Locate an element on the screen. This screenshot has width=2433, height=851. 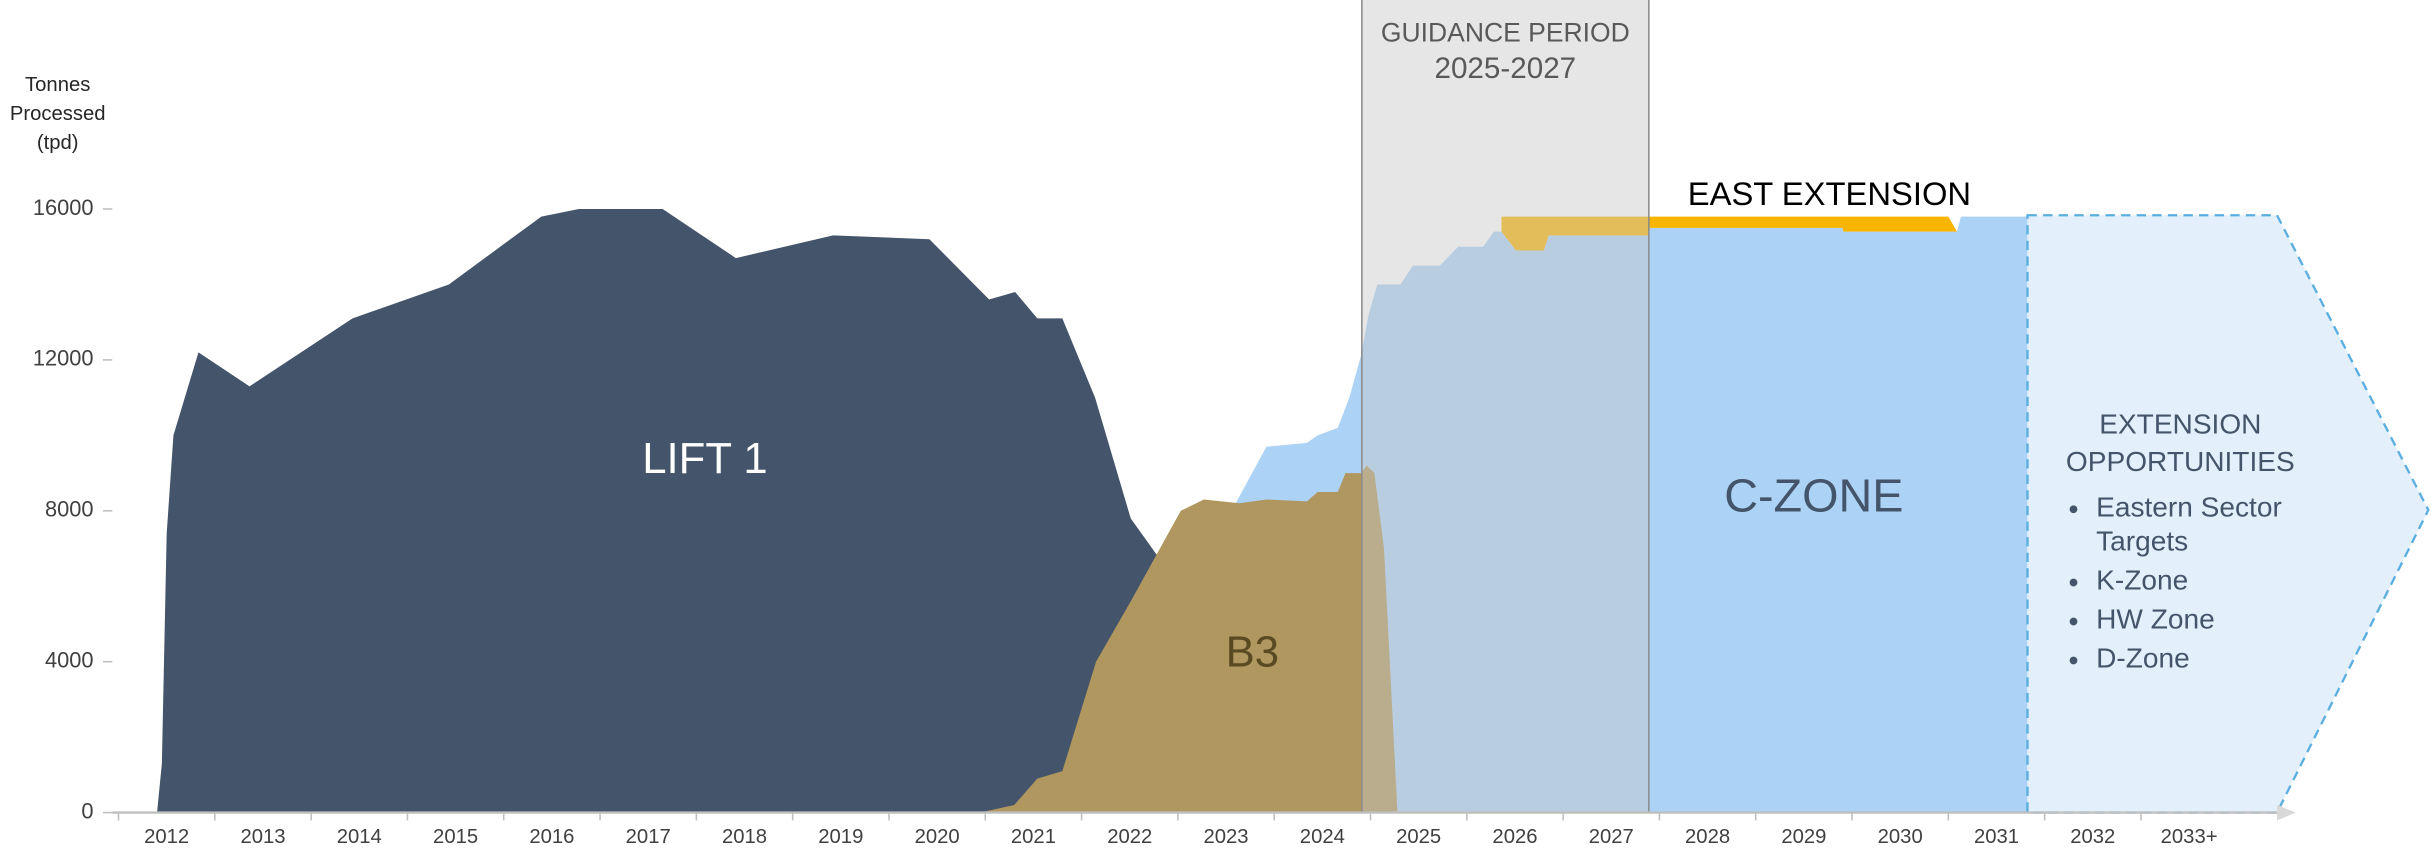
y-tick-label: 8000 is located at coordinates (69, 509).